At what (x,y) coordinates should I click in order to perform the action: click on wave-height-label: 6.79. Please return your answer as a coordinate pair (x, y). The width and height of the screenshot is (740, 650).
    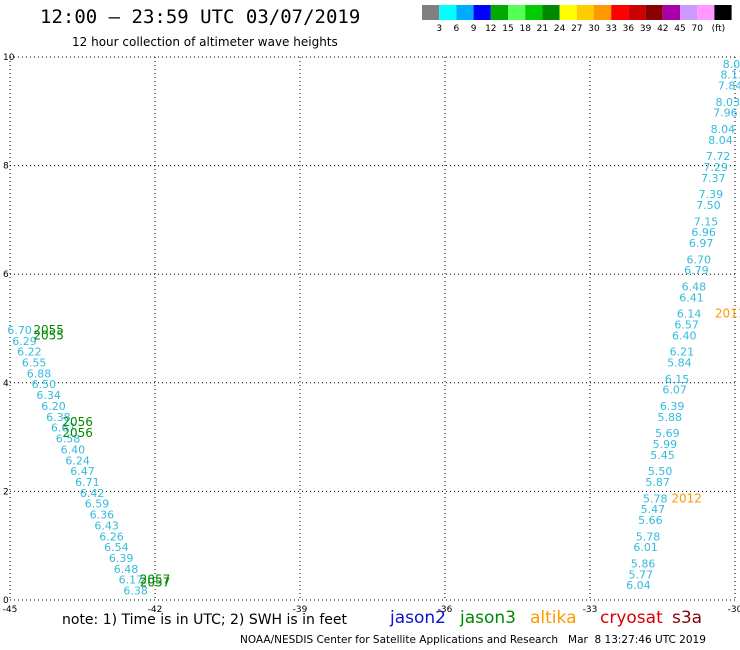
    Looking at the image, I should click on (696, 270).